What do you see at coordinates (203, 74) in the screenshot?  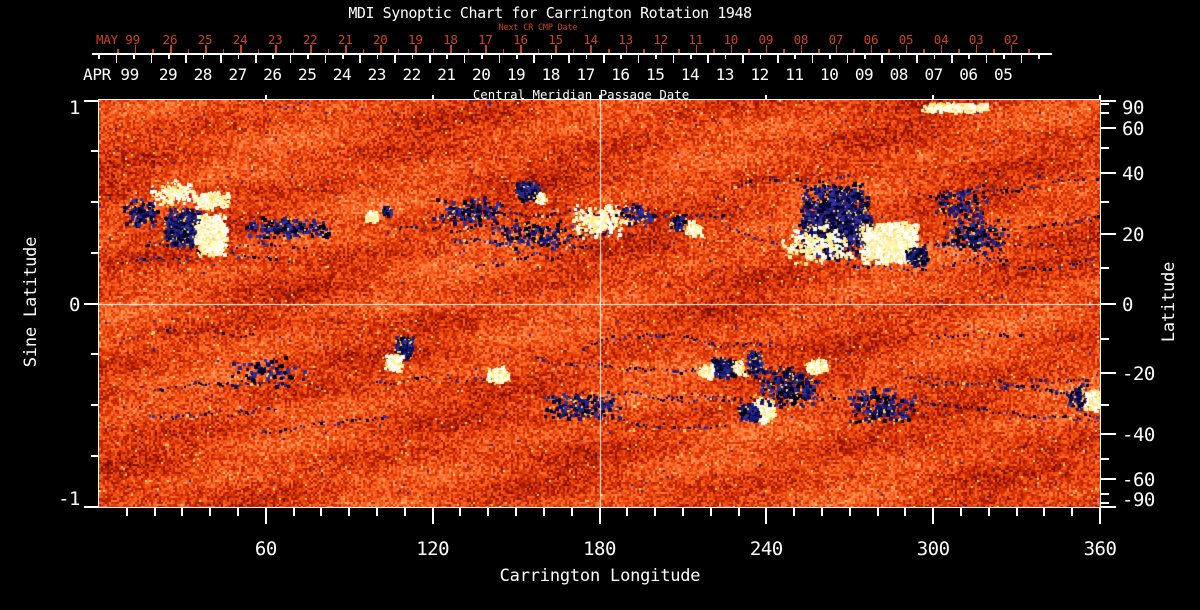 I see `cmp-tick-label: 28` at bounding box center [203, 74].